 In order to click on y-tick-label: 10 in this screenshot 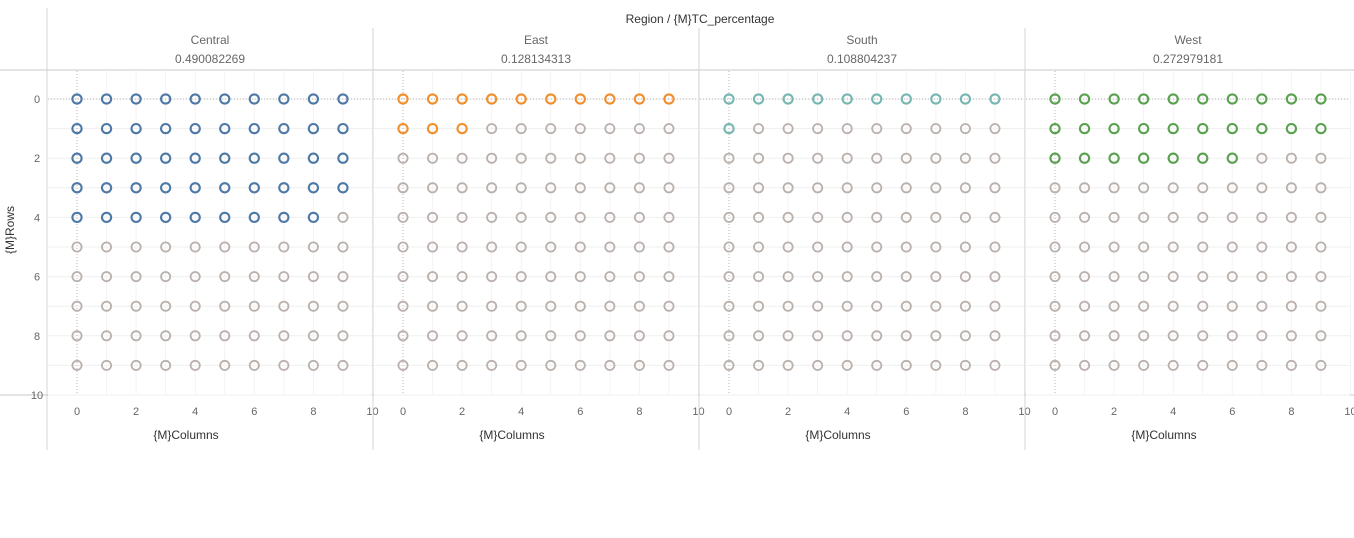, I will do `click(37, 396)`.